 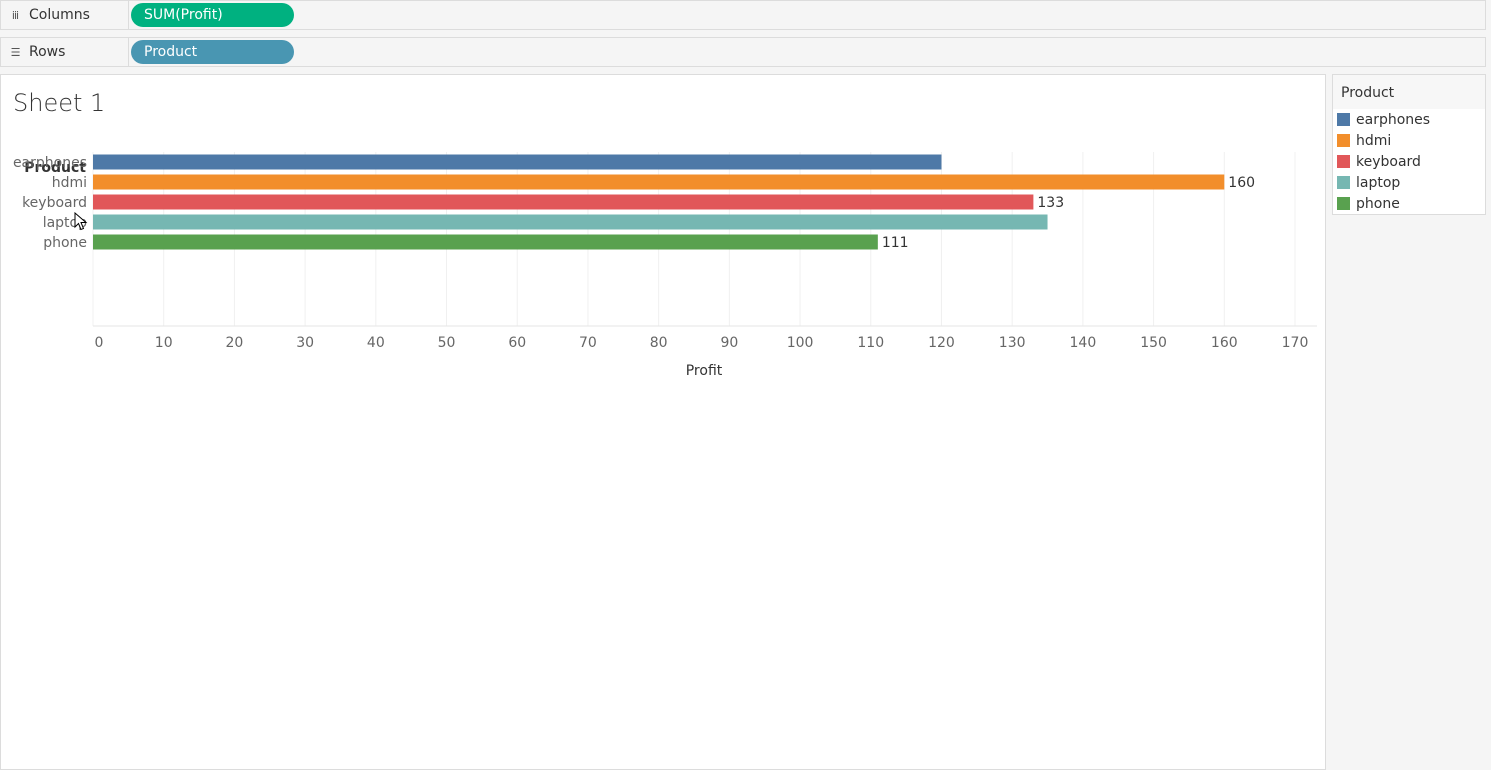 I want to click on x-tick-label: 160, so click(x=1224, y=343).